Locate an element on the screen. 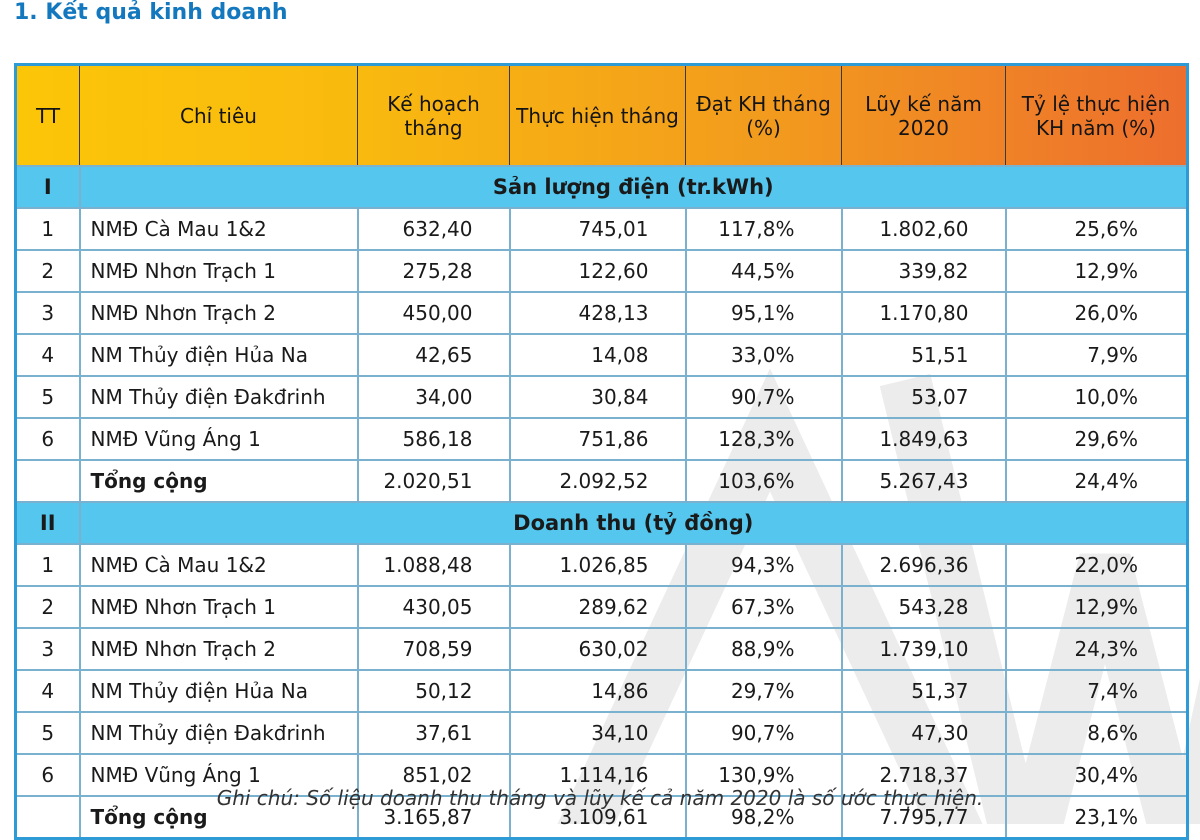 This screenshot has height=840, width=1200. cell-ytd: 543,28 is located at coordinates (923, 607).